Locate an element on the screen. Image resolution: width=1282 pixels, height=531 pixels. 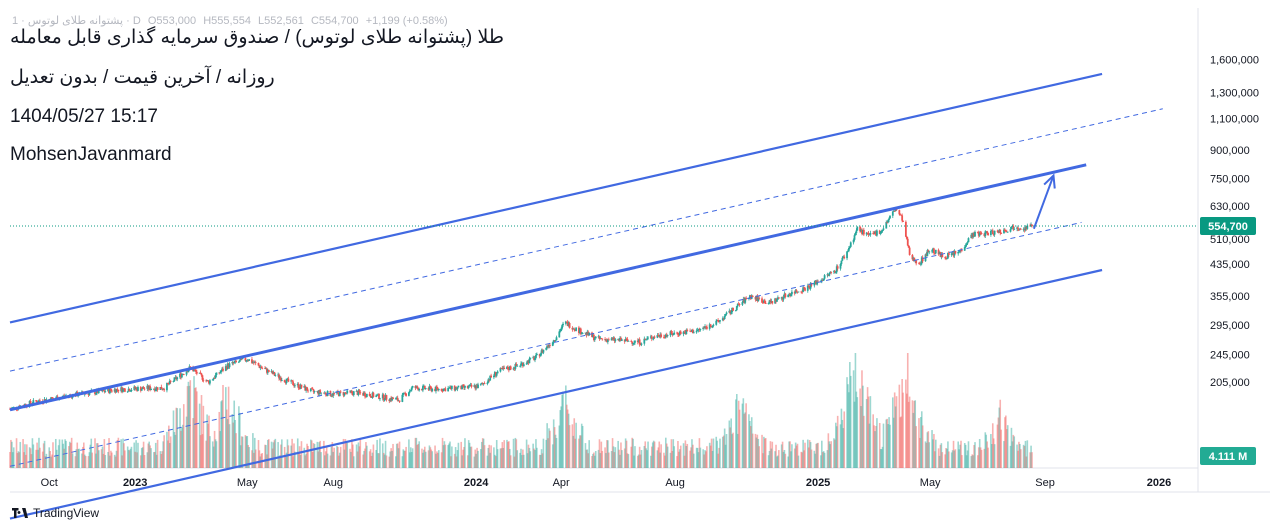
tradingview-branding: TradingView is located at coordinates (55, 513).